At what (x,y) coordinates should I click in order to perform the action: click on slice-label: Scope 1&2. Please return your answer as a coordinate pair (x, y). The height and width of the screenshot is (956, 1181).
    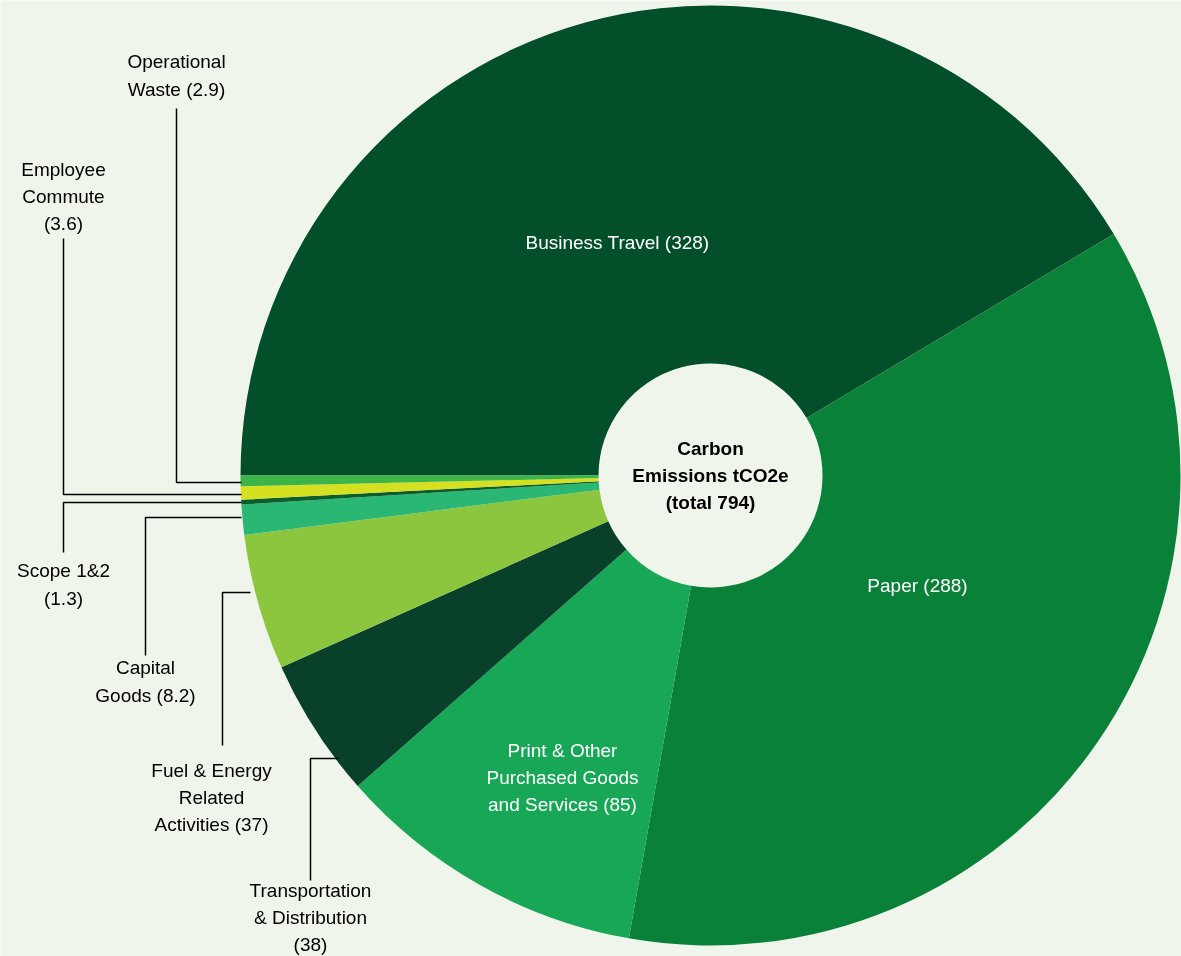
    Looking at the image, I should click on (63, 571).